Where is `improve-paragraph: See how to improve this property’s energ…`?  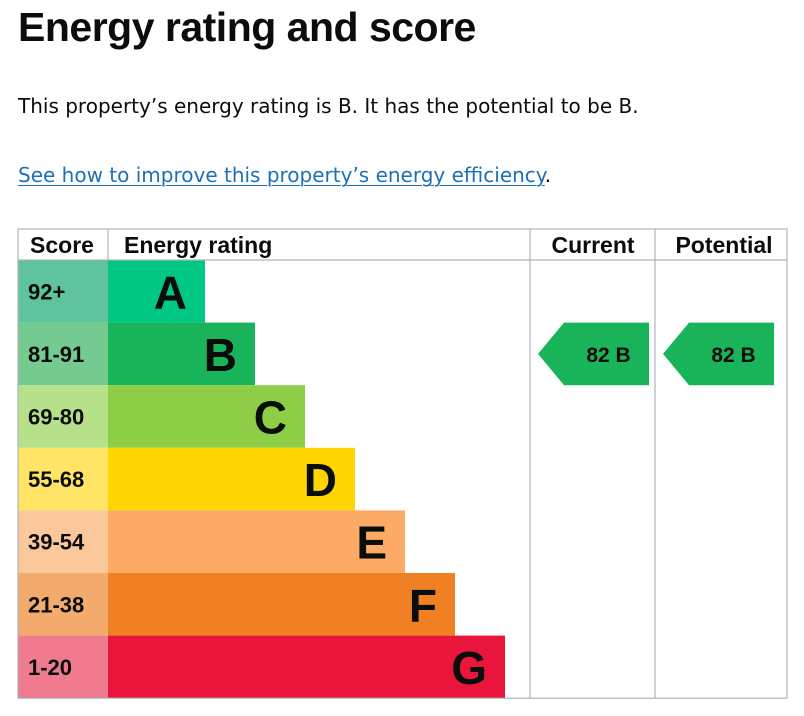 improve-paragraph: See how to improve this property’s energ… is located at coordinates (284, 175).